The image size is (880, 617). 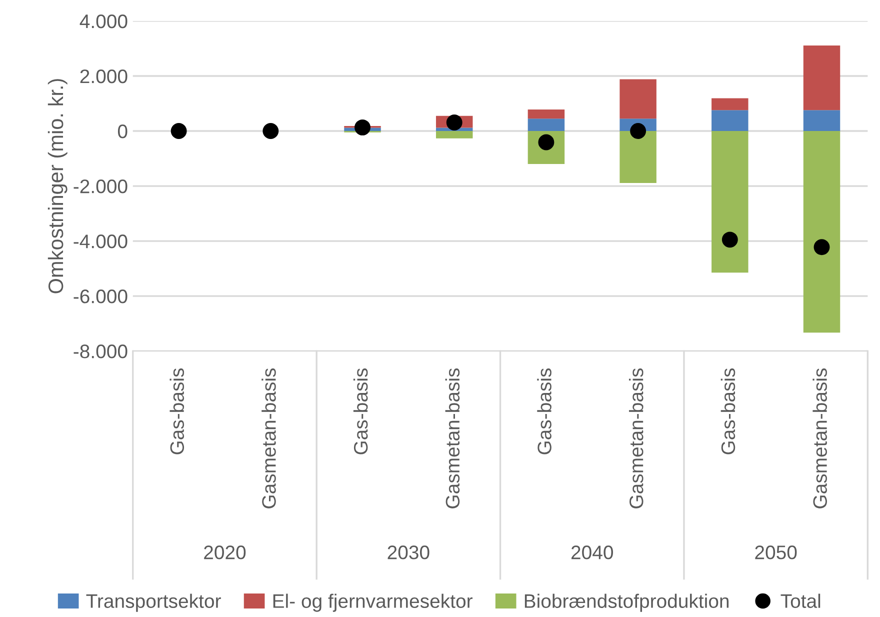 I want to click on y-tick-label: -8.000, so click(x=101, y=351).